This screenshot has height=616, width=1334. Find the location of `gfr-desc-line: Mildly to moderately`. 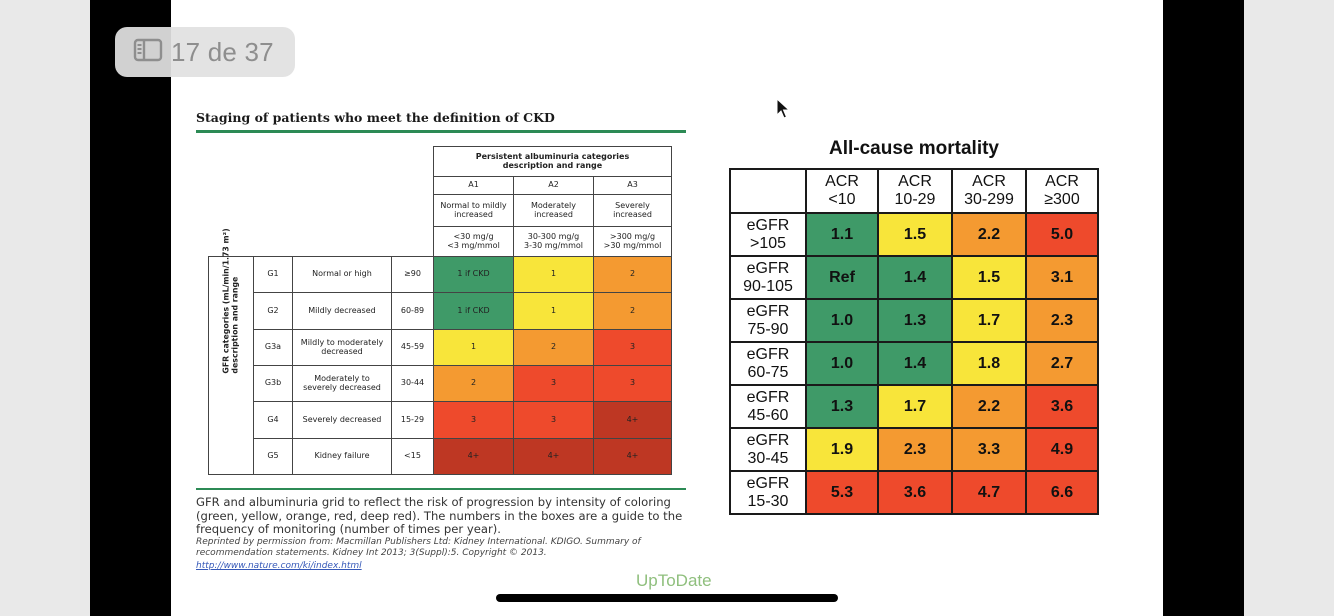

gfr-desc-line: Mildly to moderately is located at coordinates (342, 342).